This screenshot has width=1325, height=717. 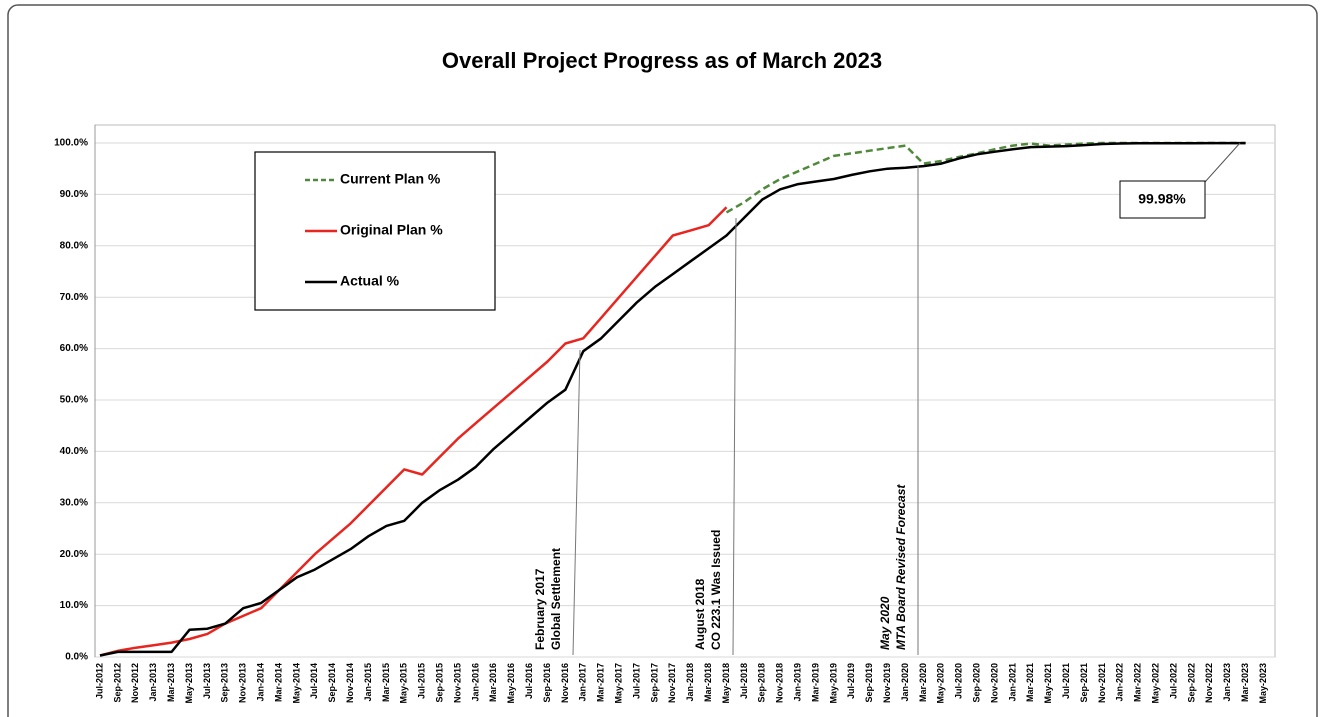 I want to click on legend-label: Current Plan %, so click(x=390, y=179).